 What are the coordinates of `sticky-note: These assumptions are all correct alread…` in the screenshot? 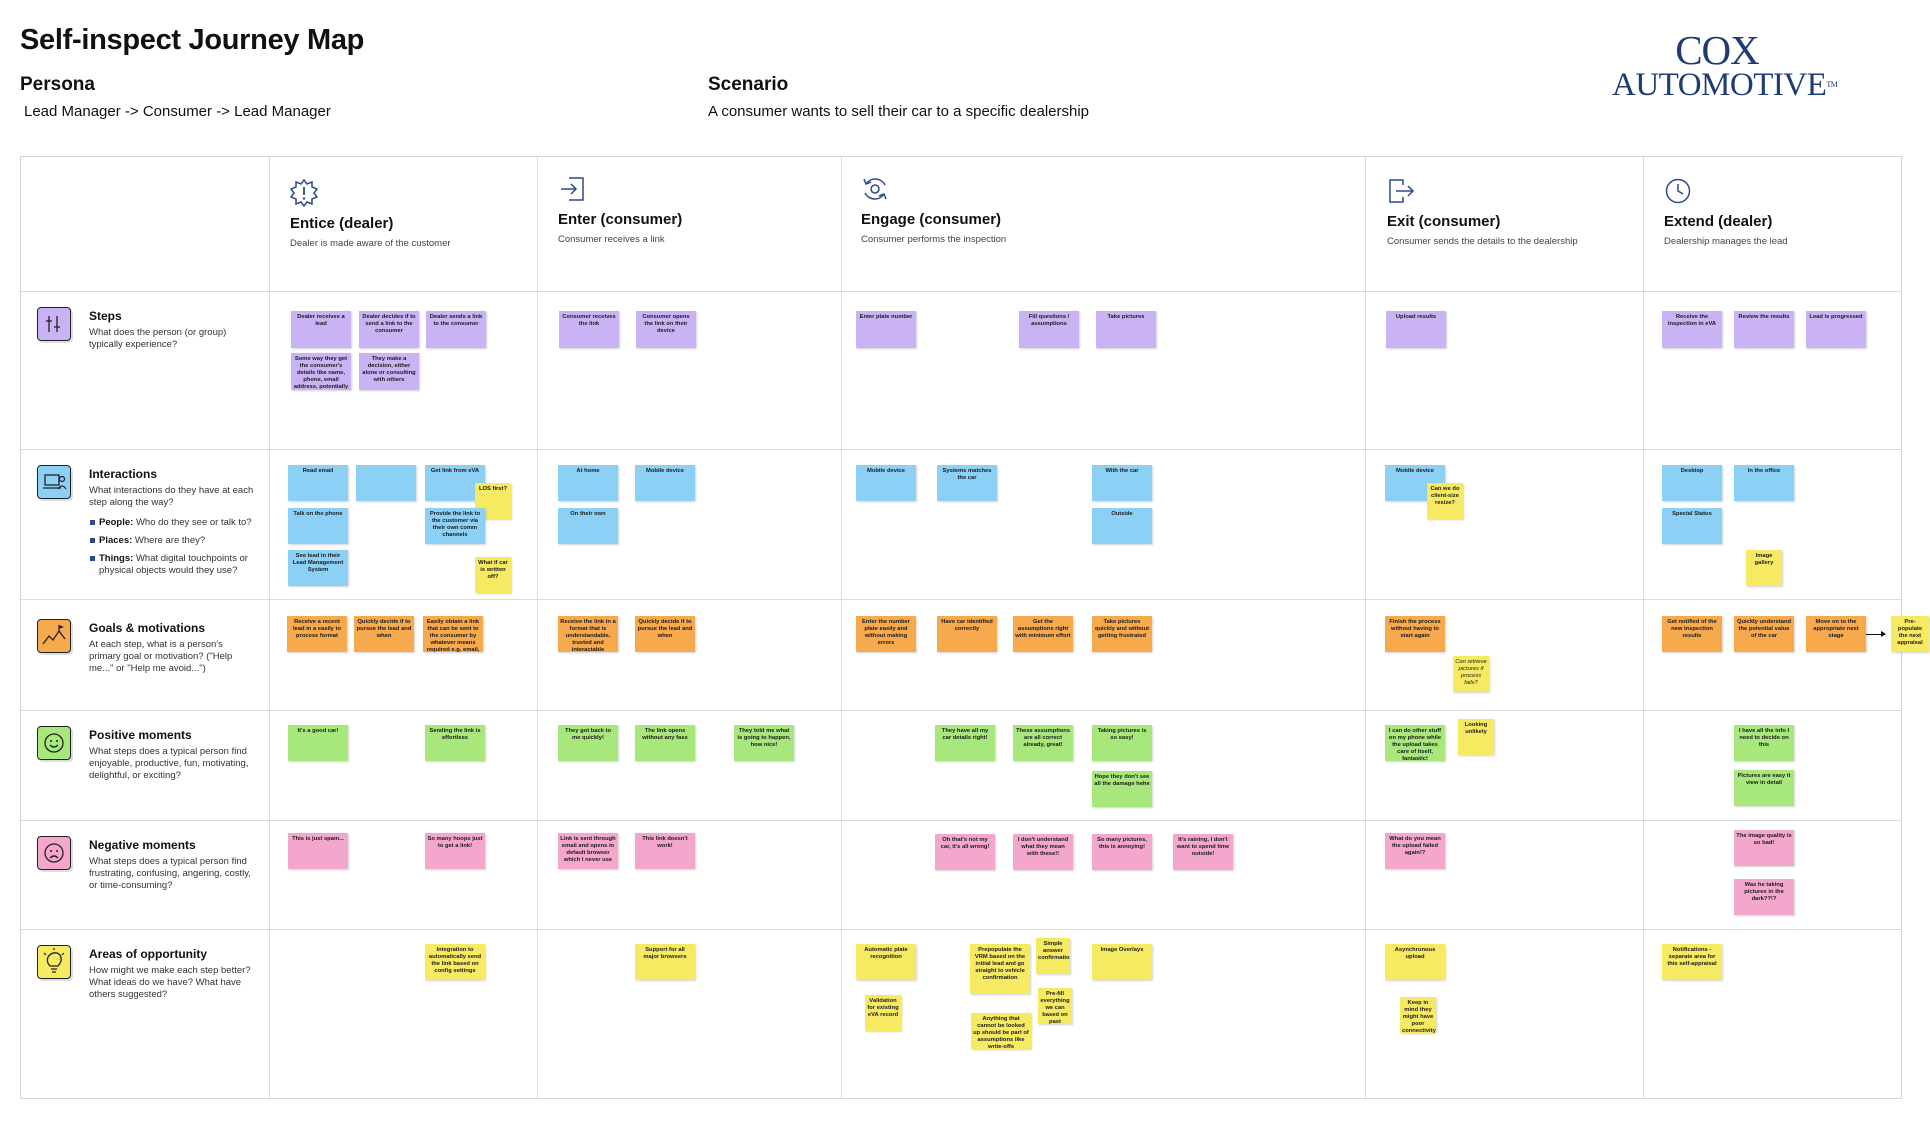 It's located at (1043, 743).